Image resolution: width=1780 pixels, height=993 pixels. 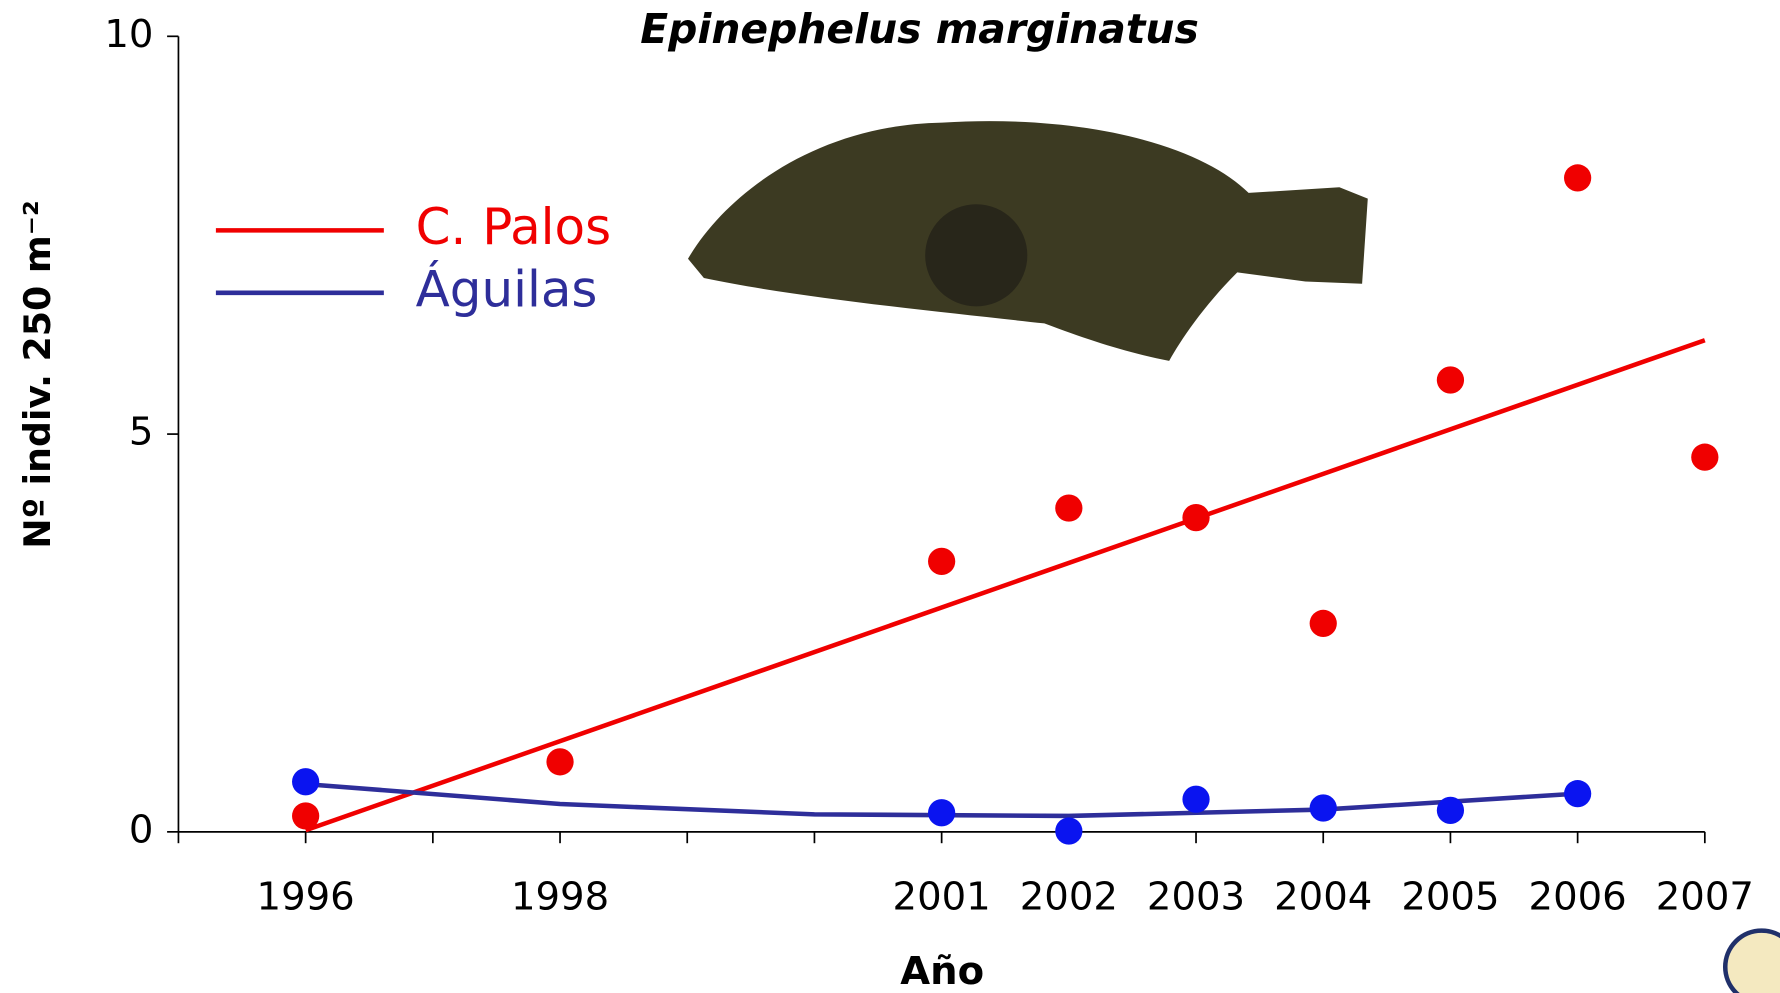 I want to click on x-tick-label: 2005, so click(x=1450, y=896).